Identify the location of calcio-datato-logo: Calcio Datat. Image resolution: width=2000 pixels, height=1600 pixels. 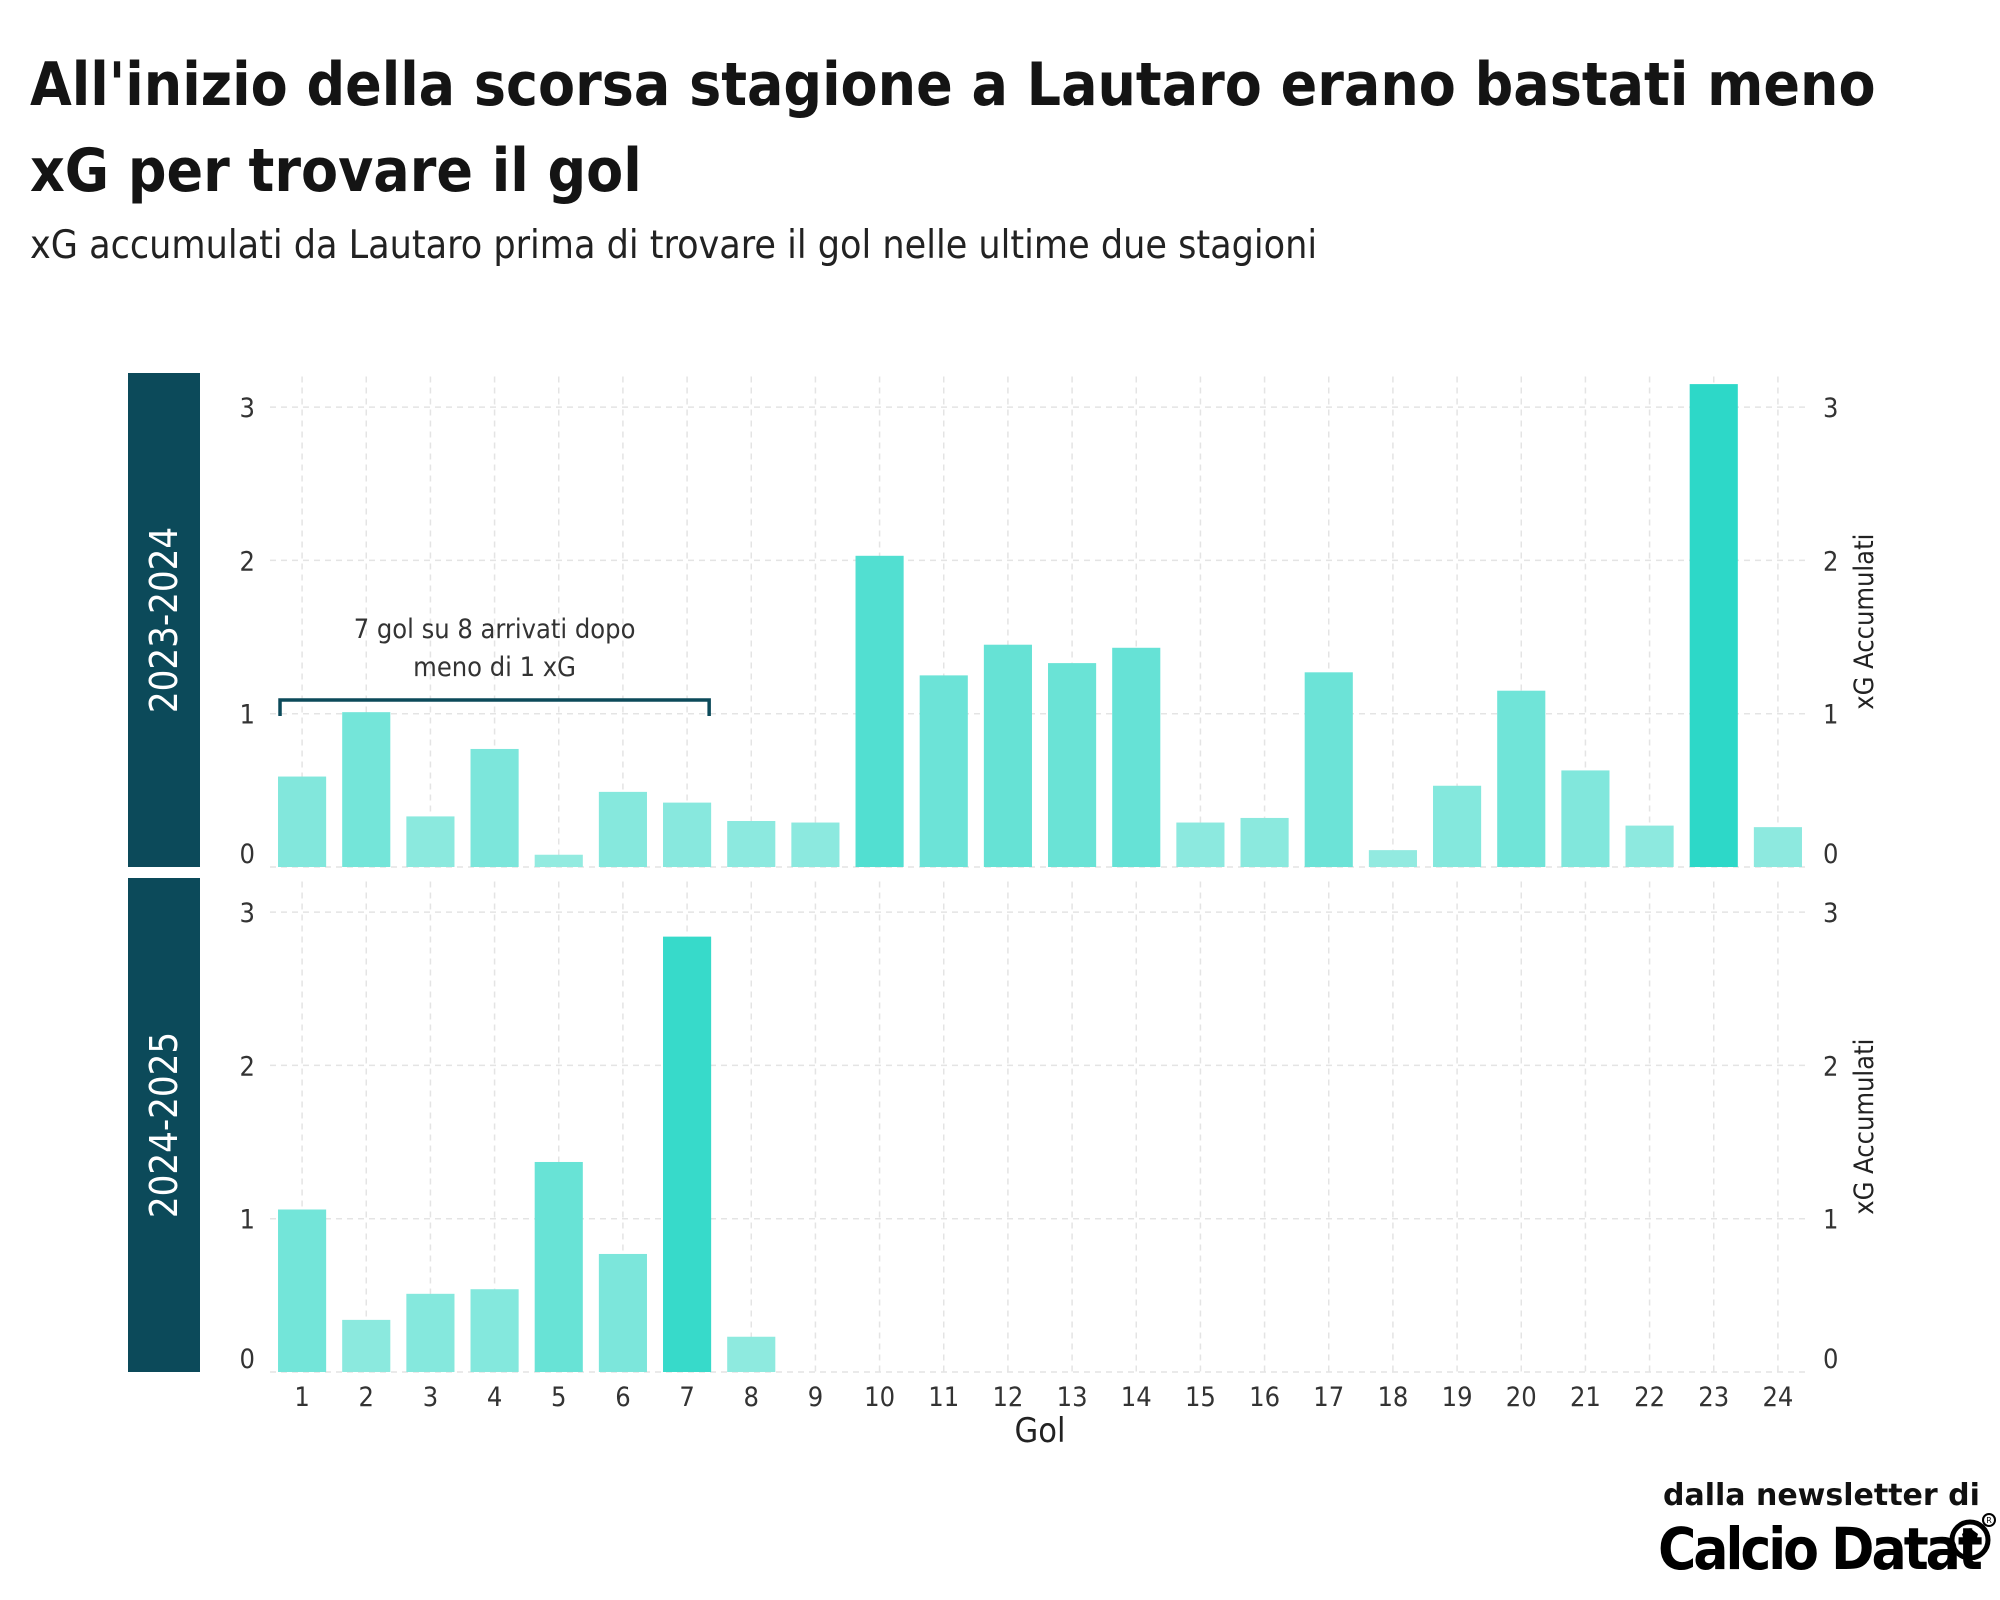
(1820, 1549).